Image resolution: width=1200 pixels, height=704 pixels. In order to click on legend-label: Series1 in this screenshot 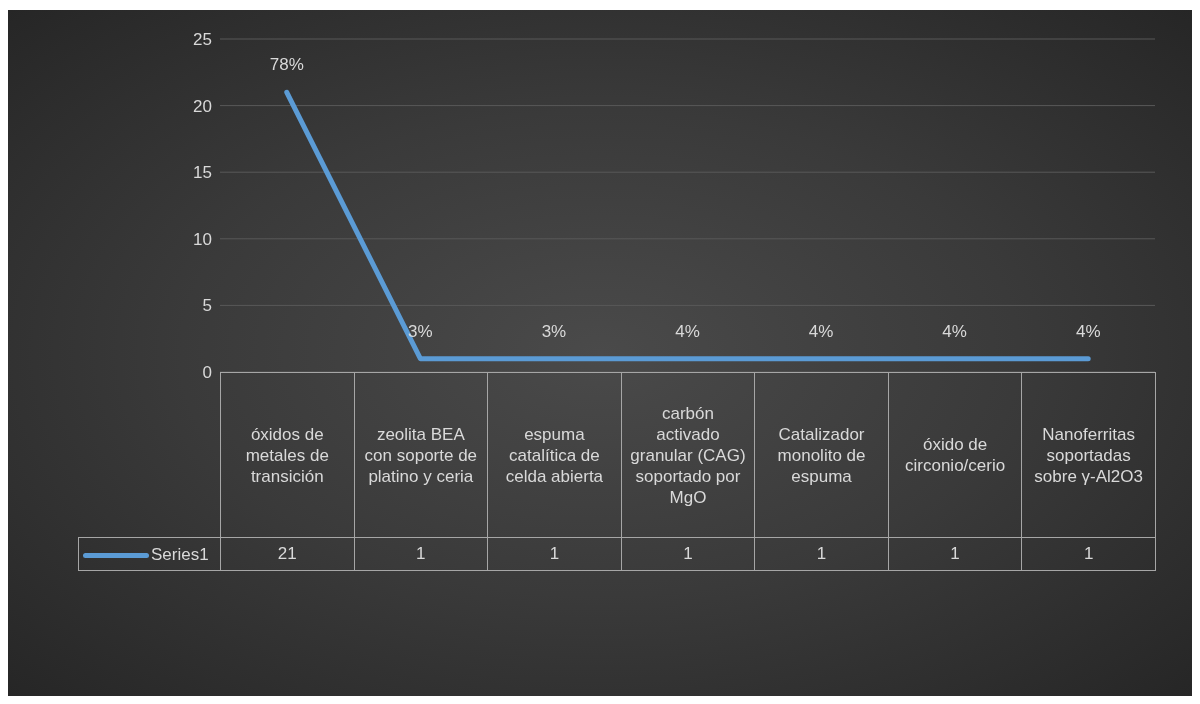, I will do `click(180, 555)`.